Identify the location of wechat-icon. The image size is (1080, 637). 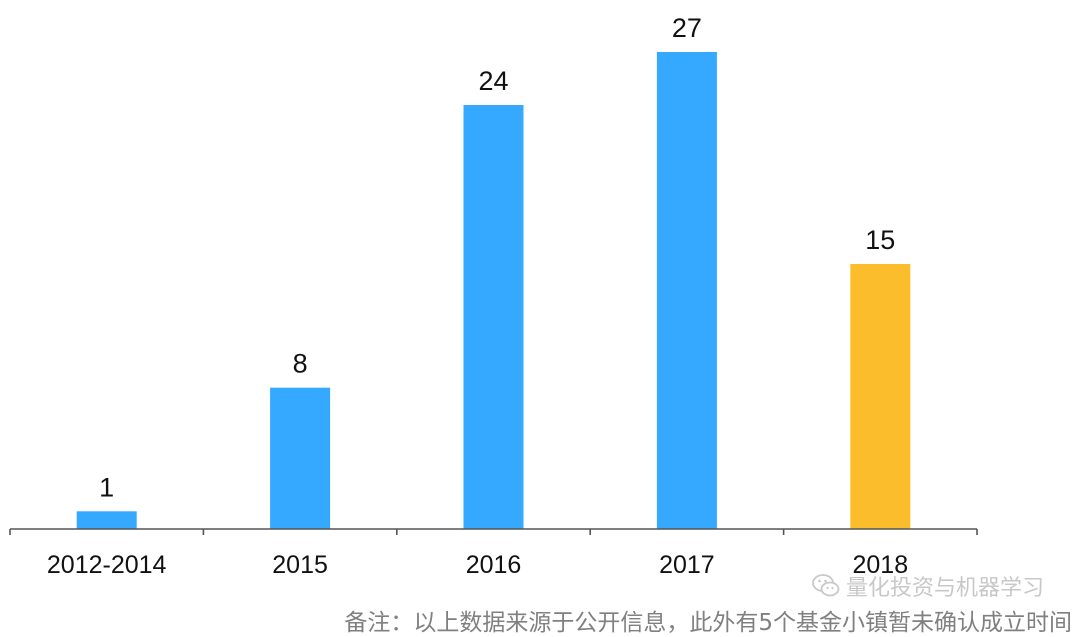
(826, 585).